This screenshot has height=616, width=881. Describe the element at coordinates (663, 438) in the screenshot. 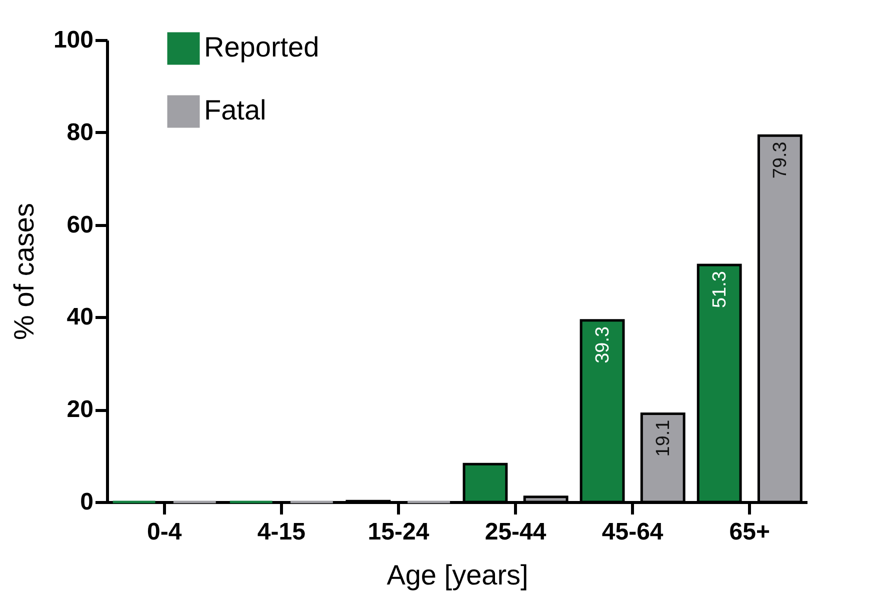

I see `data-label: 19.1` at that location.